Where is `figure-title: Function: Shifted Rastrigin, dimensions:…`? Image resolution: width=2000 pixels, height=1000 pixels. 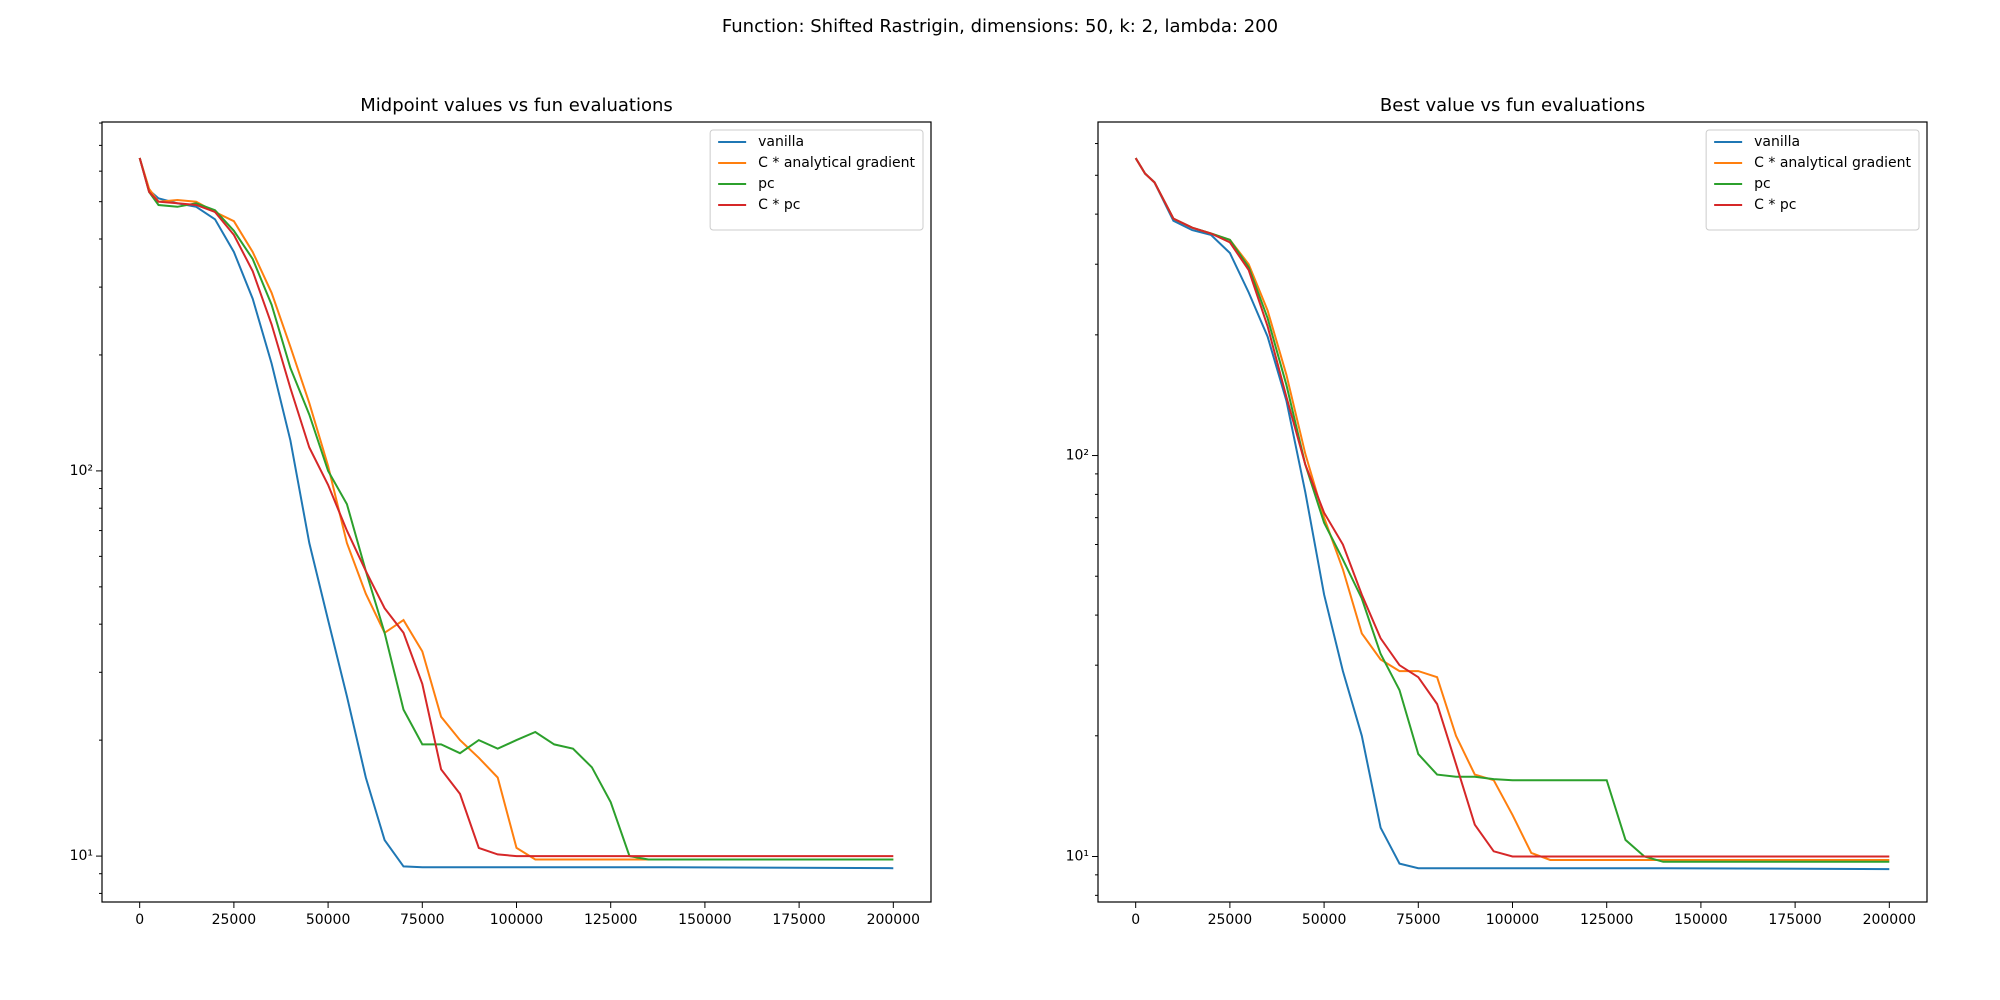
figure-title: Function: Shifted Rastrigin, dimensions:… is located at coordinates (1000, 26).